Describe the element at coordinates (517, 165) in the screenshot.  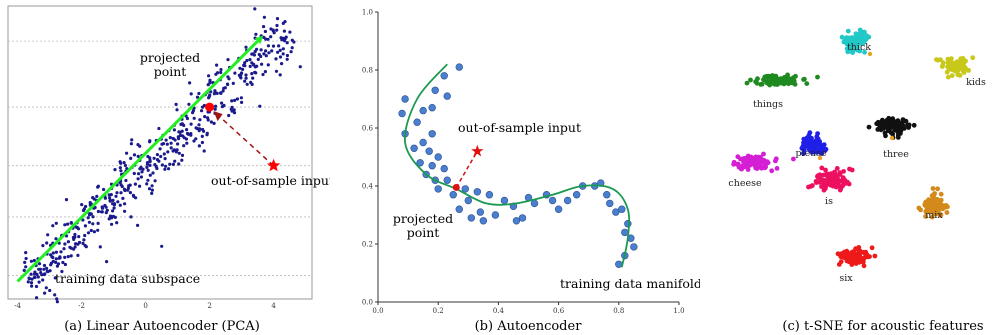
I see `ae-manifold-curve` at that location.